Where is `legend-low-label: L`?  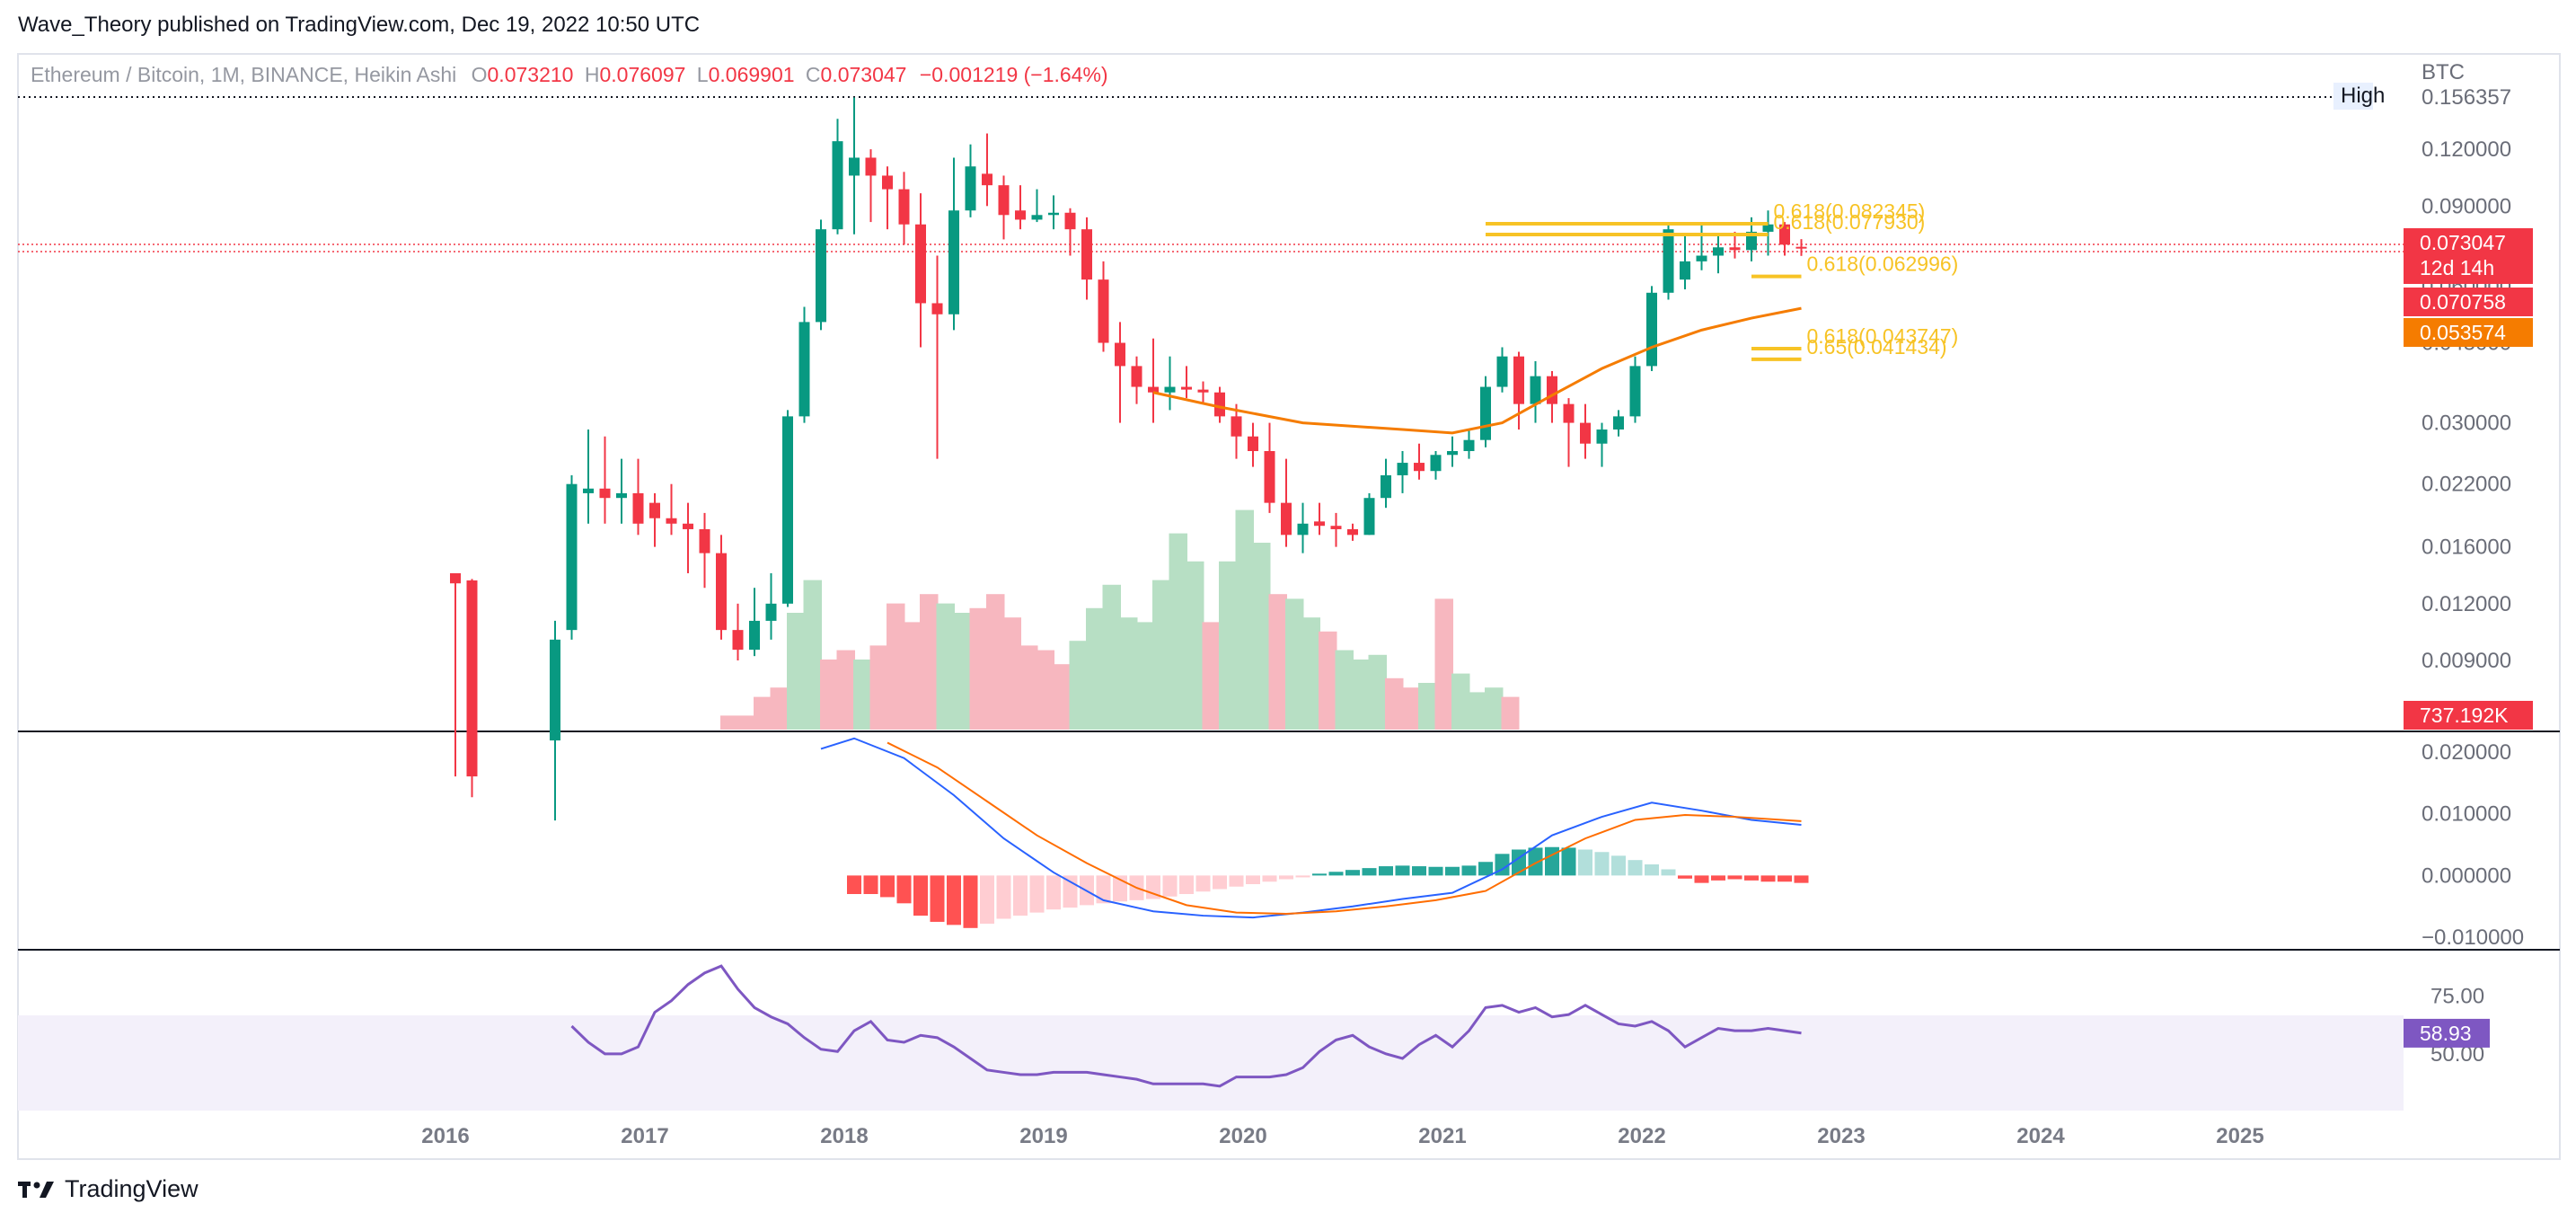 legend-low-label: L is located at coordinates (702, 74).